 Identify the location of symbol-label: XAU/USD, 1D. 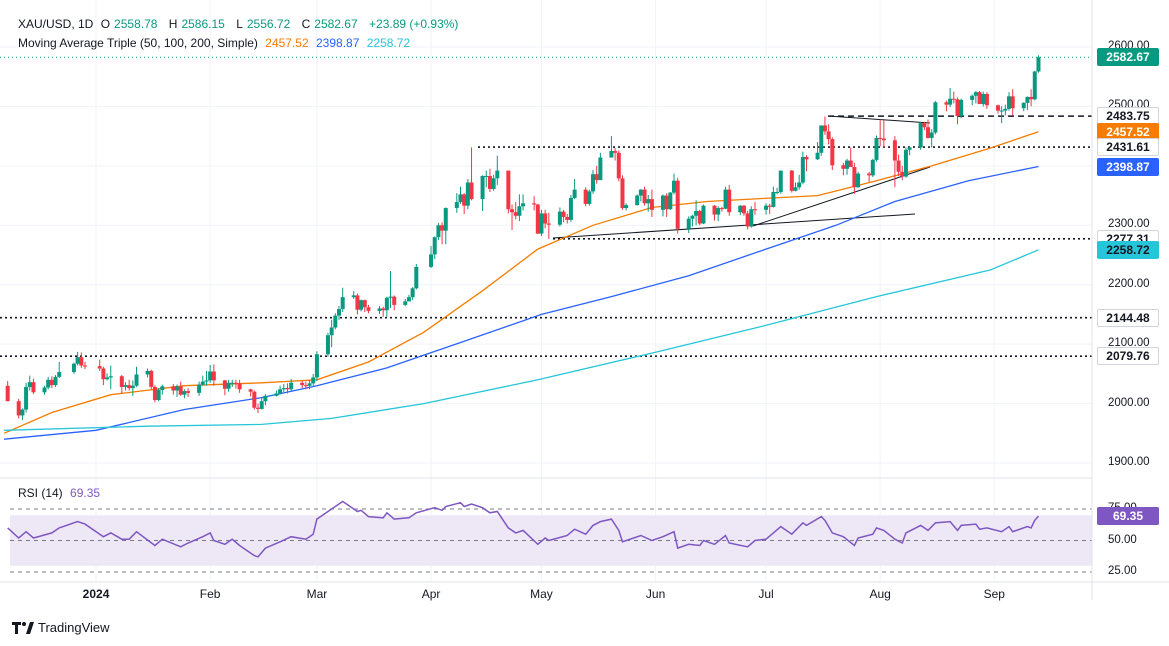
(56, 24).